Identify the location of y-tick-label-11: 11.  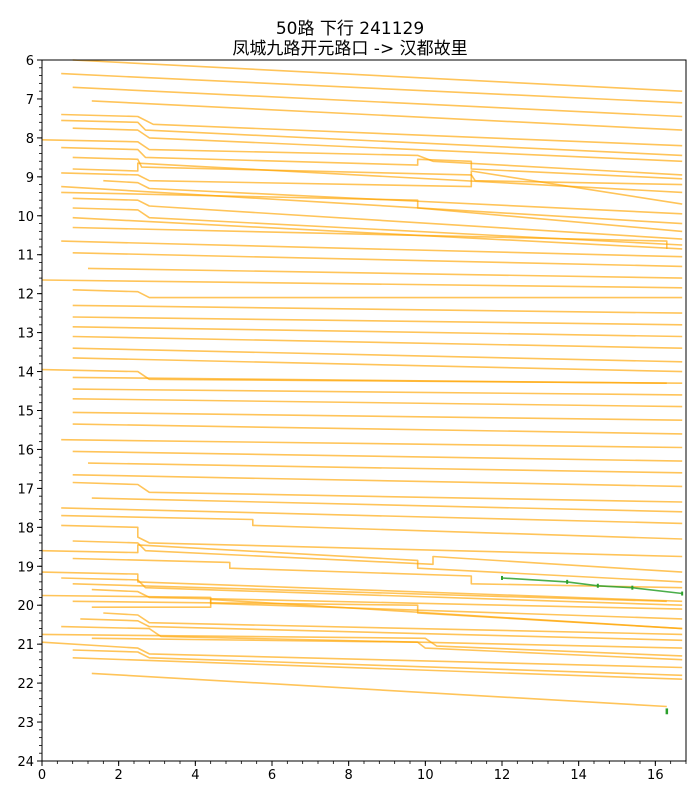
(25, 256).